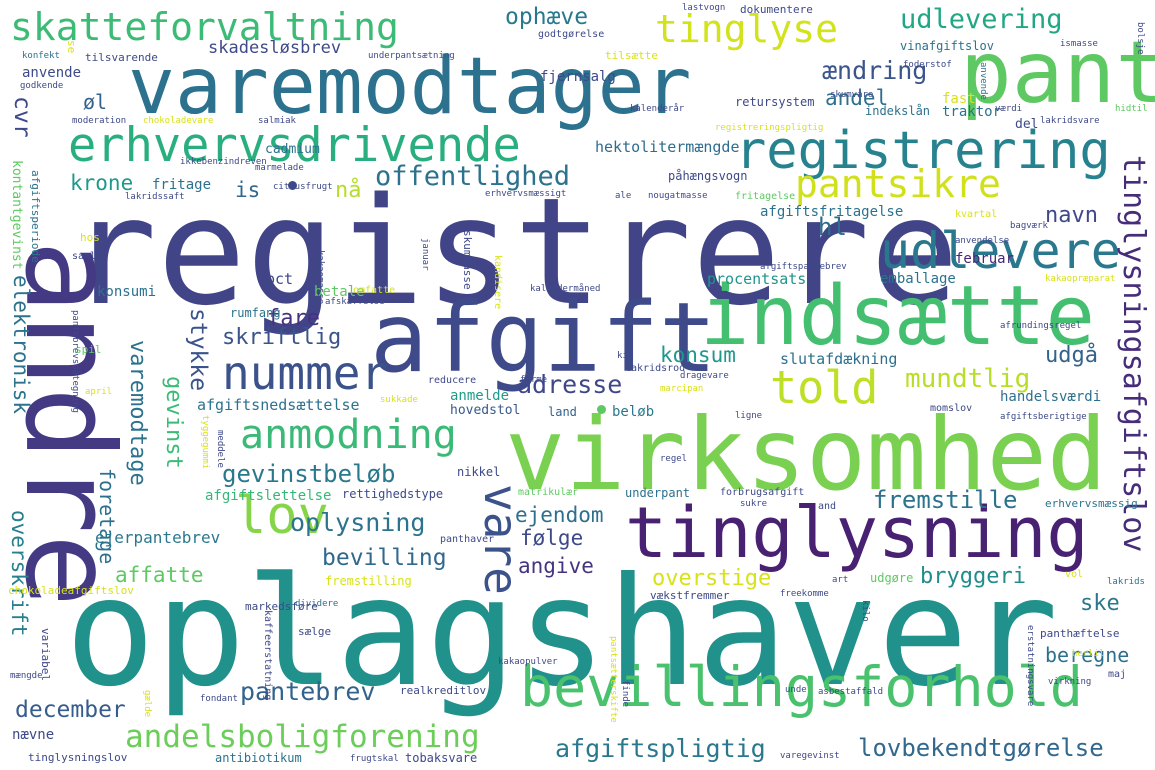  Describe the element at coordinates (1029, 226) in the screenshot. I see `word-bagvaerk: bagværk` at that location.